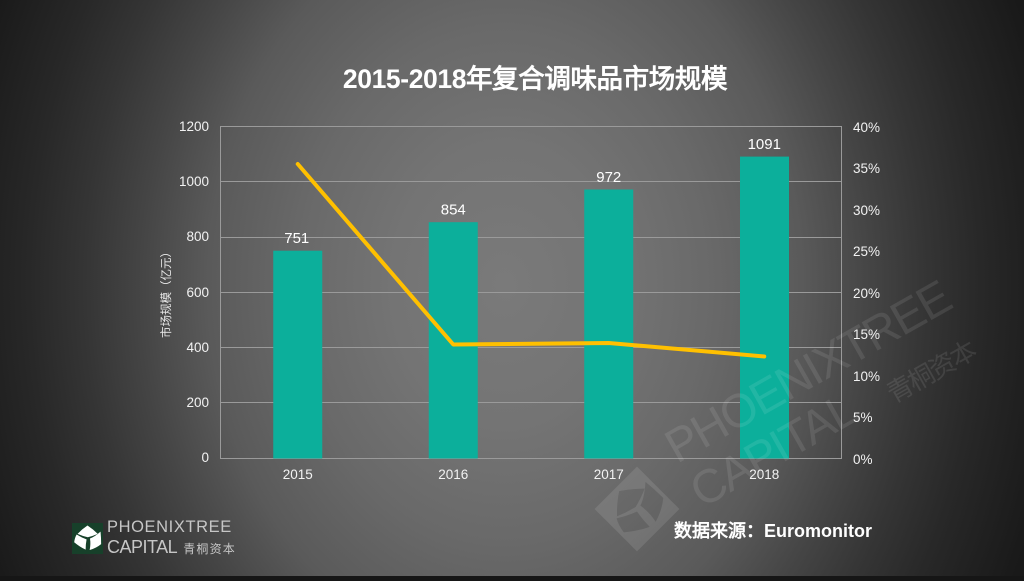 This screenshot has width=1024, height=581. I want to click on svg-text: 1000, so click(194, 181).